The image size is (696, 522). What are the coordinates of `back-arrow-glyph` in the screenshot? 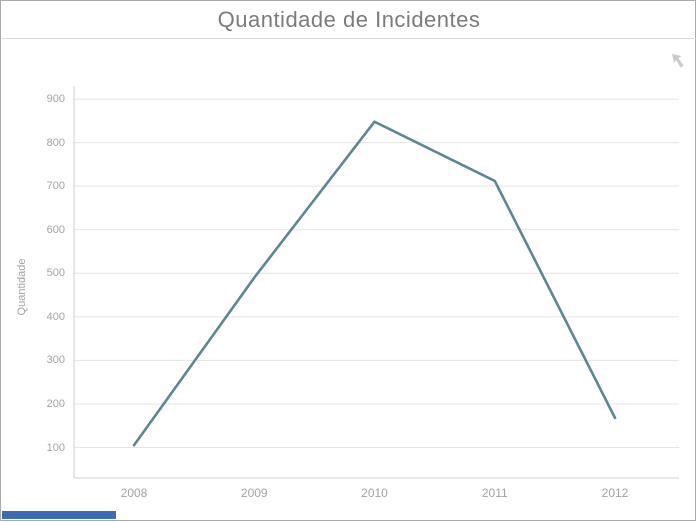 It's located at (677, 61).